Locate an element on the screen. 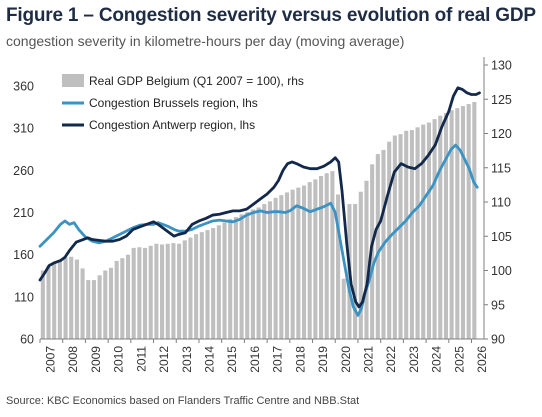  legend-label-brussels: Congestion Brussels region, lhs is located at coordinates (173, 103).